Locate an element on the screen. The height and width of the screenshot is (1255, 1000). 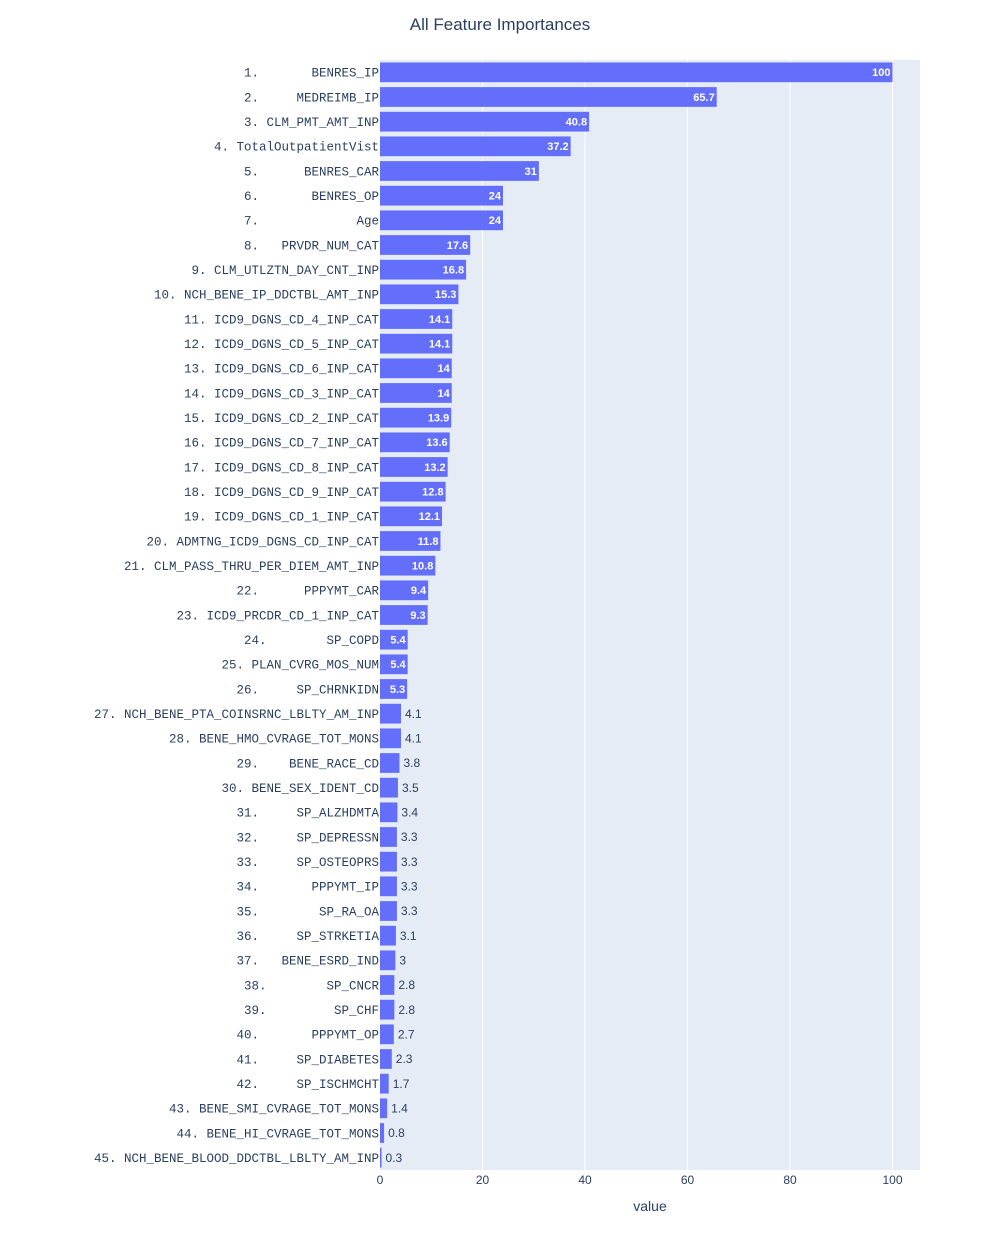
y-tick-label: 26. SP_CHRNKIDN is located at coordinates (307, 690).